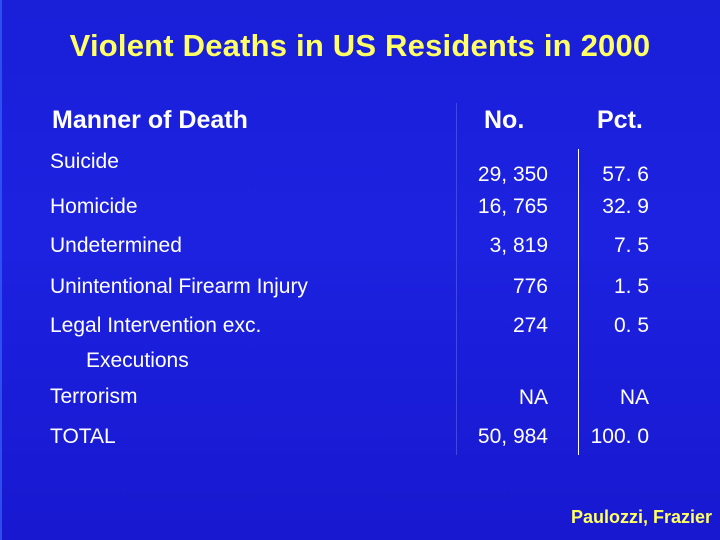 The image size is (720, 540). What do you see at coordinates (84, 161) in the screenshot?
I see `row-label: Suicide` at bounding box center [84, 161].